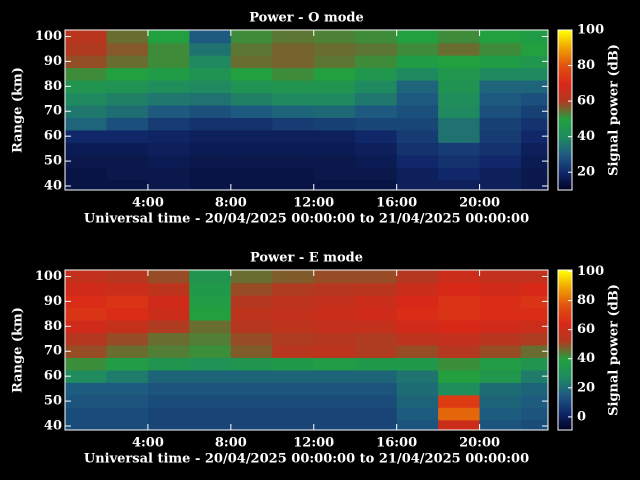 The width and height of the screenshot is (640, 480). What do you see at coordinates (53, 326) in the screenshot?
I see `y-tick-label: 80` at bounding box center [53, 326].